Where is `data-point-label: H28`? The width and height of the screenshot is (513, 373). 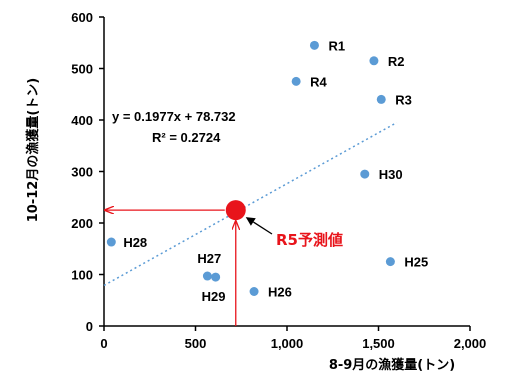
data-point-label: H28 is located at coordinates (135, 242).